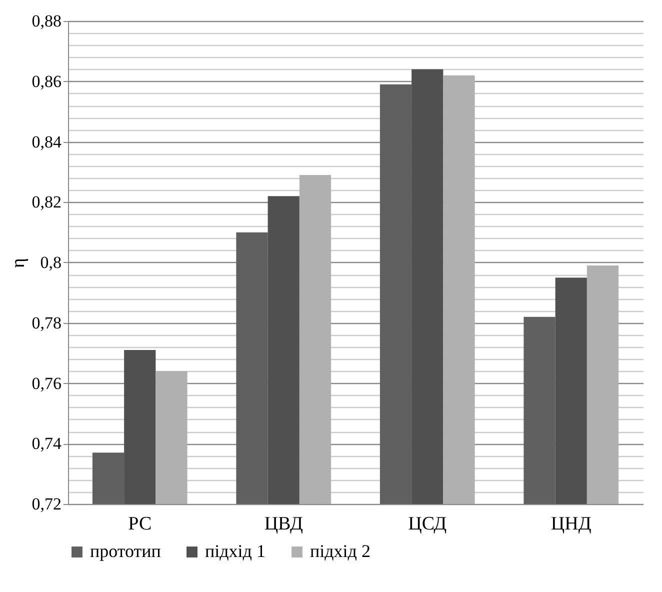 The width and height of the screenshot is (662, 592). Describe the element at coordinates (340, 551) in the screenshot. I see `legend-label: підхід 2` at that location.